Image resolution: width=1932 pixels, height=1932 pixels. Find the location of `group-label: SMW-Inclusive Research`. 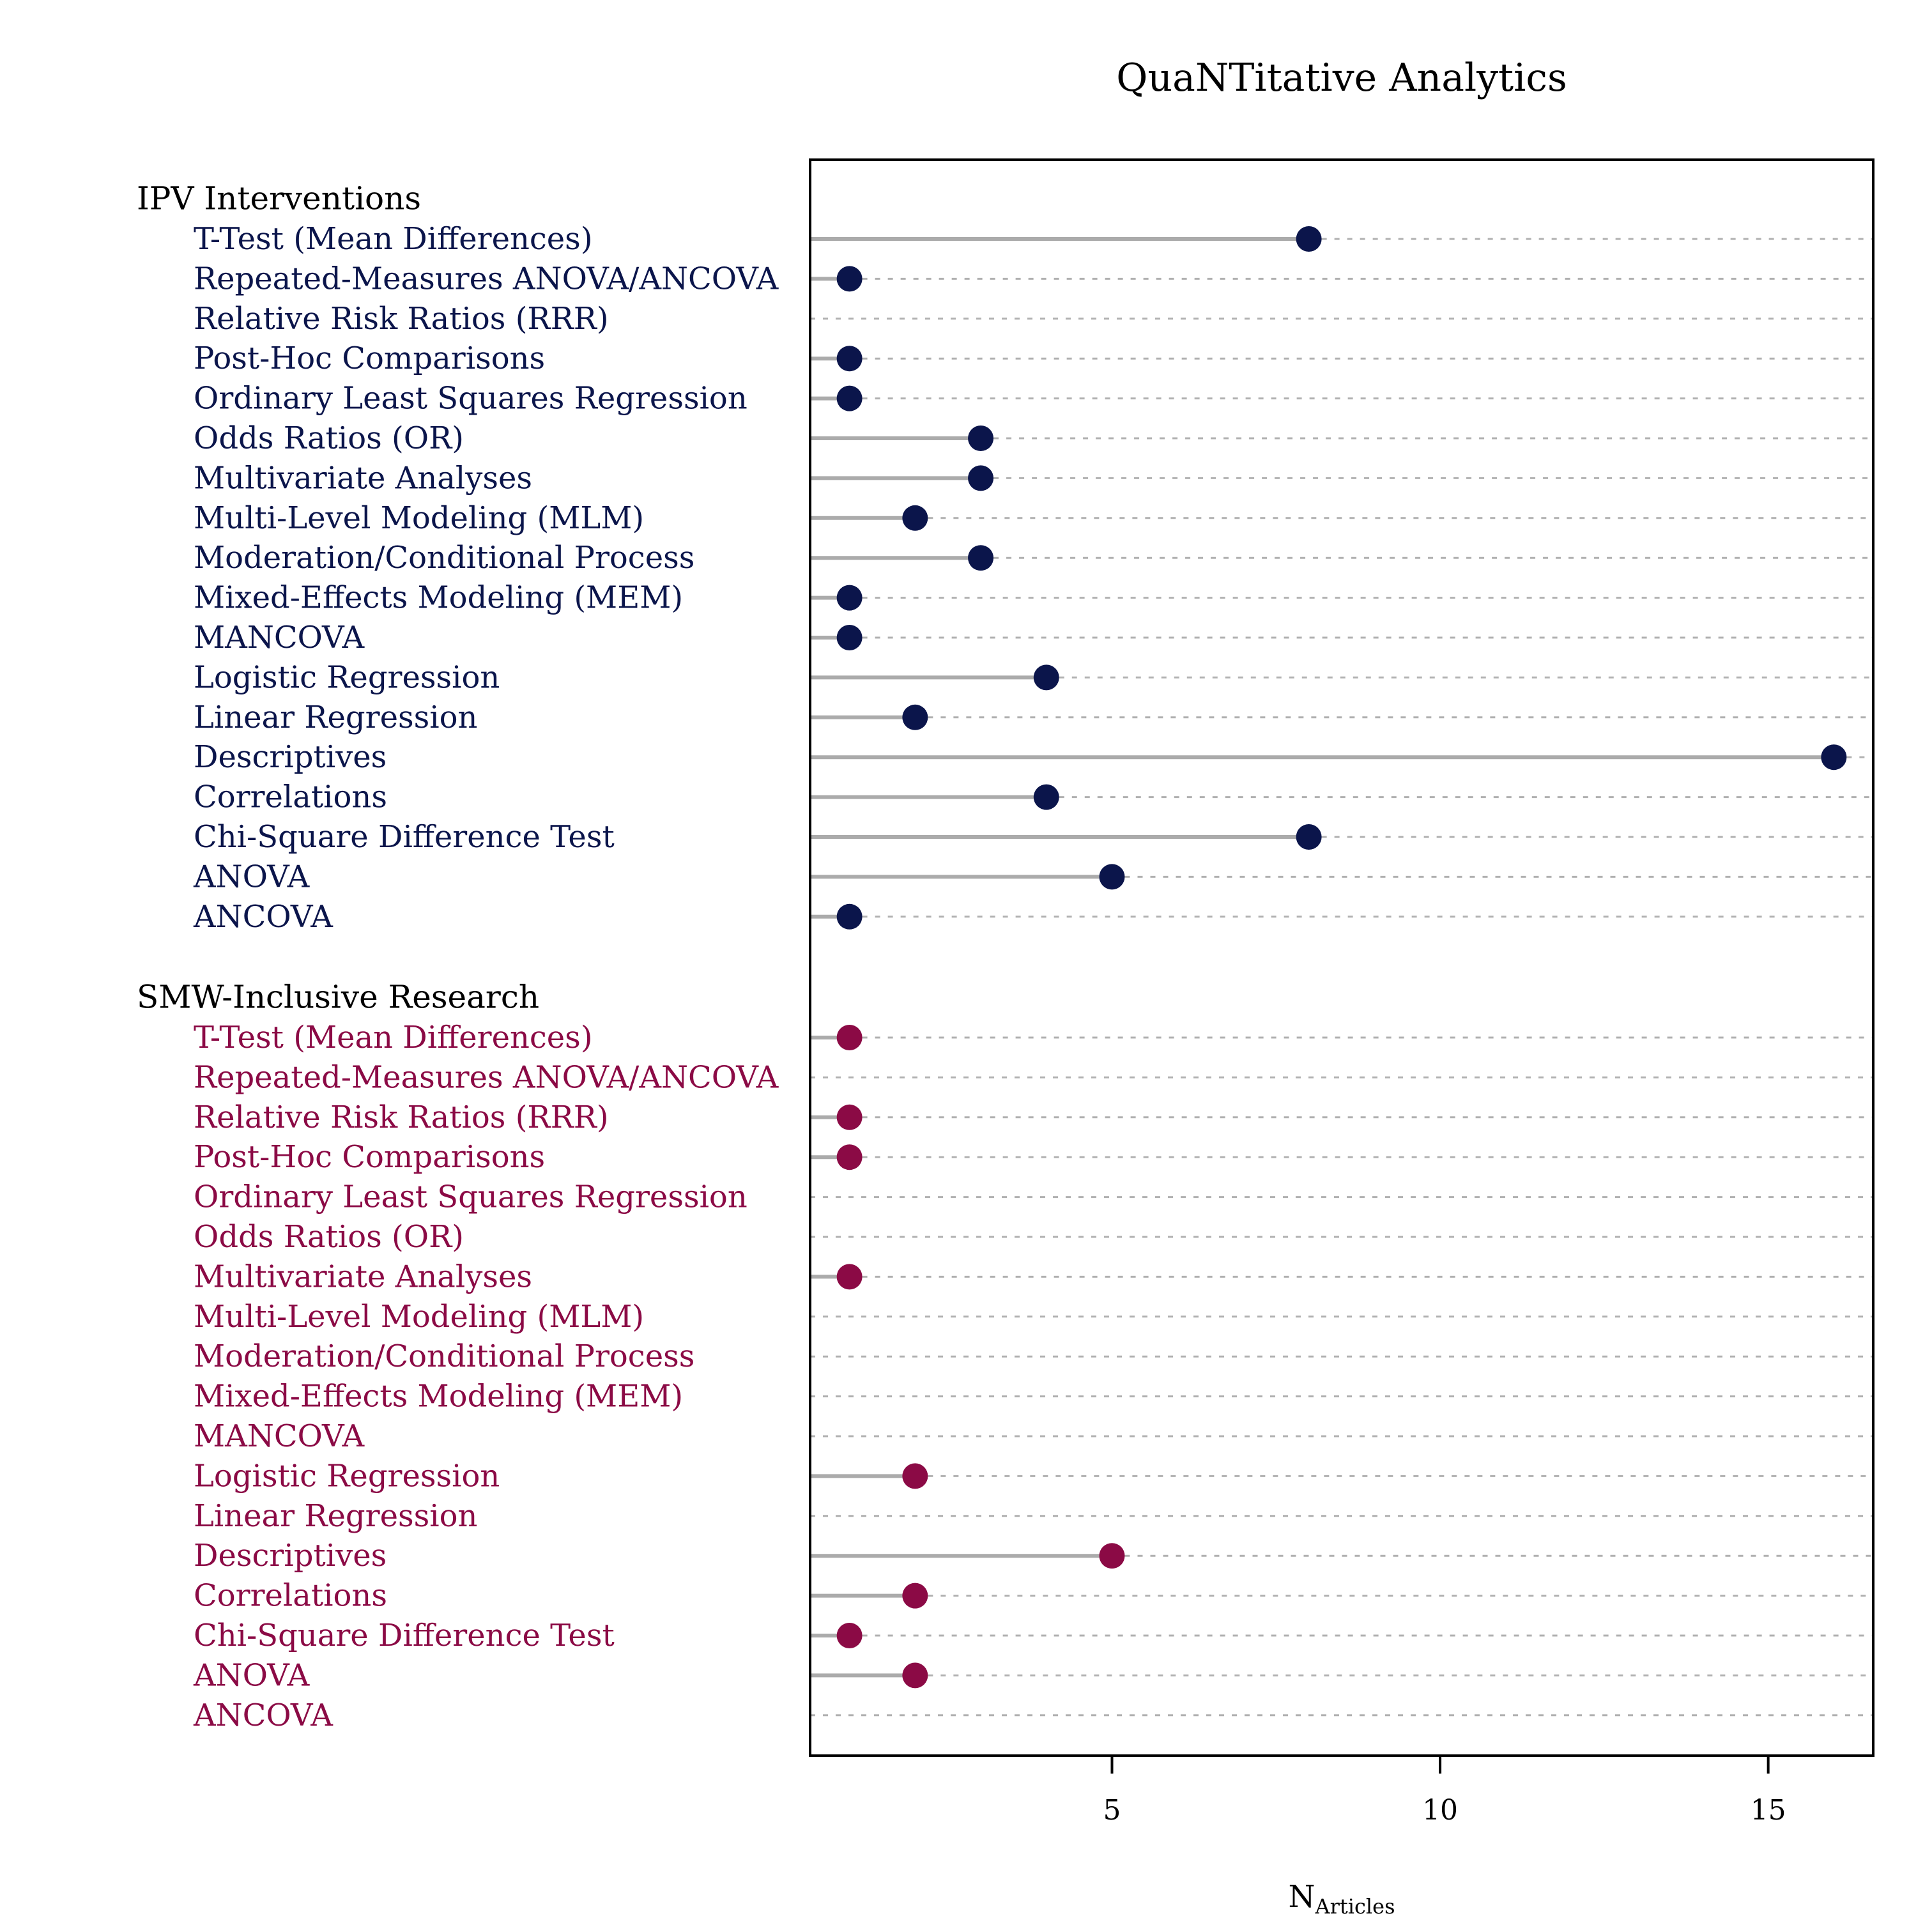

group-label: SMW-Inclusive Research is located at coordinates (338, 997).